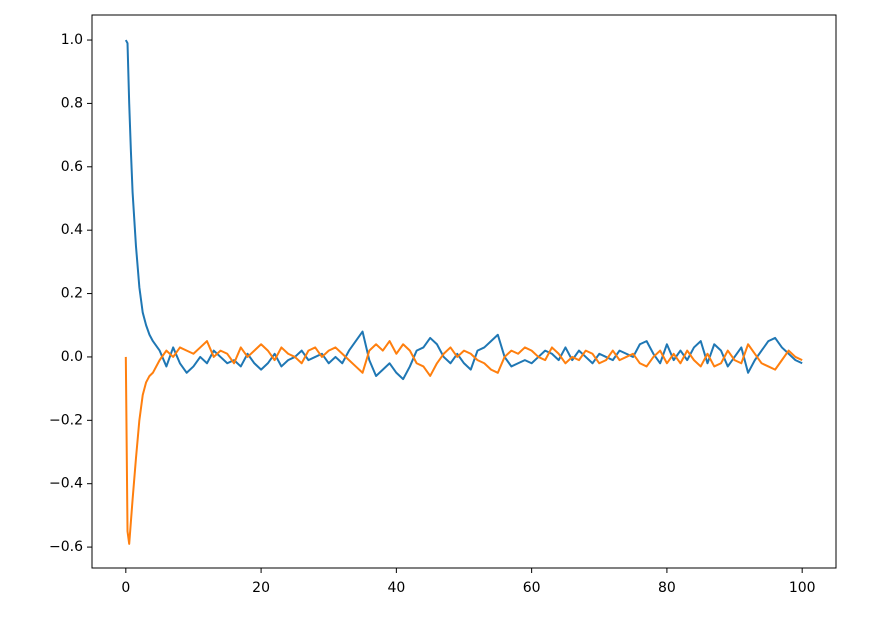  Describe the element at coordinates (125, 588) in the screenshot. I see `x-tick-label: 0` at that location.